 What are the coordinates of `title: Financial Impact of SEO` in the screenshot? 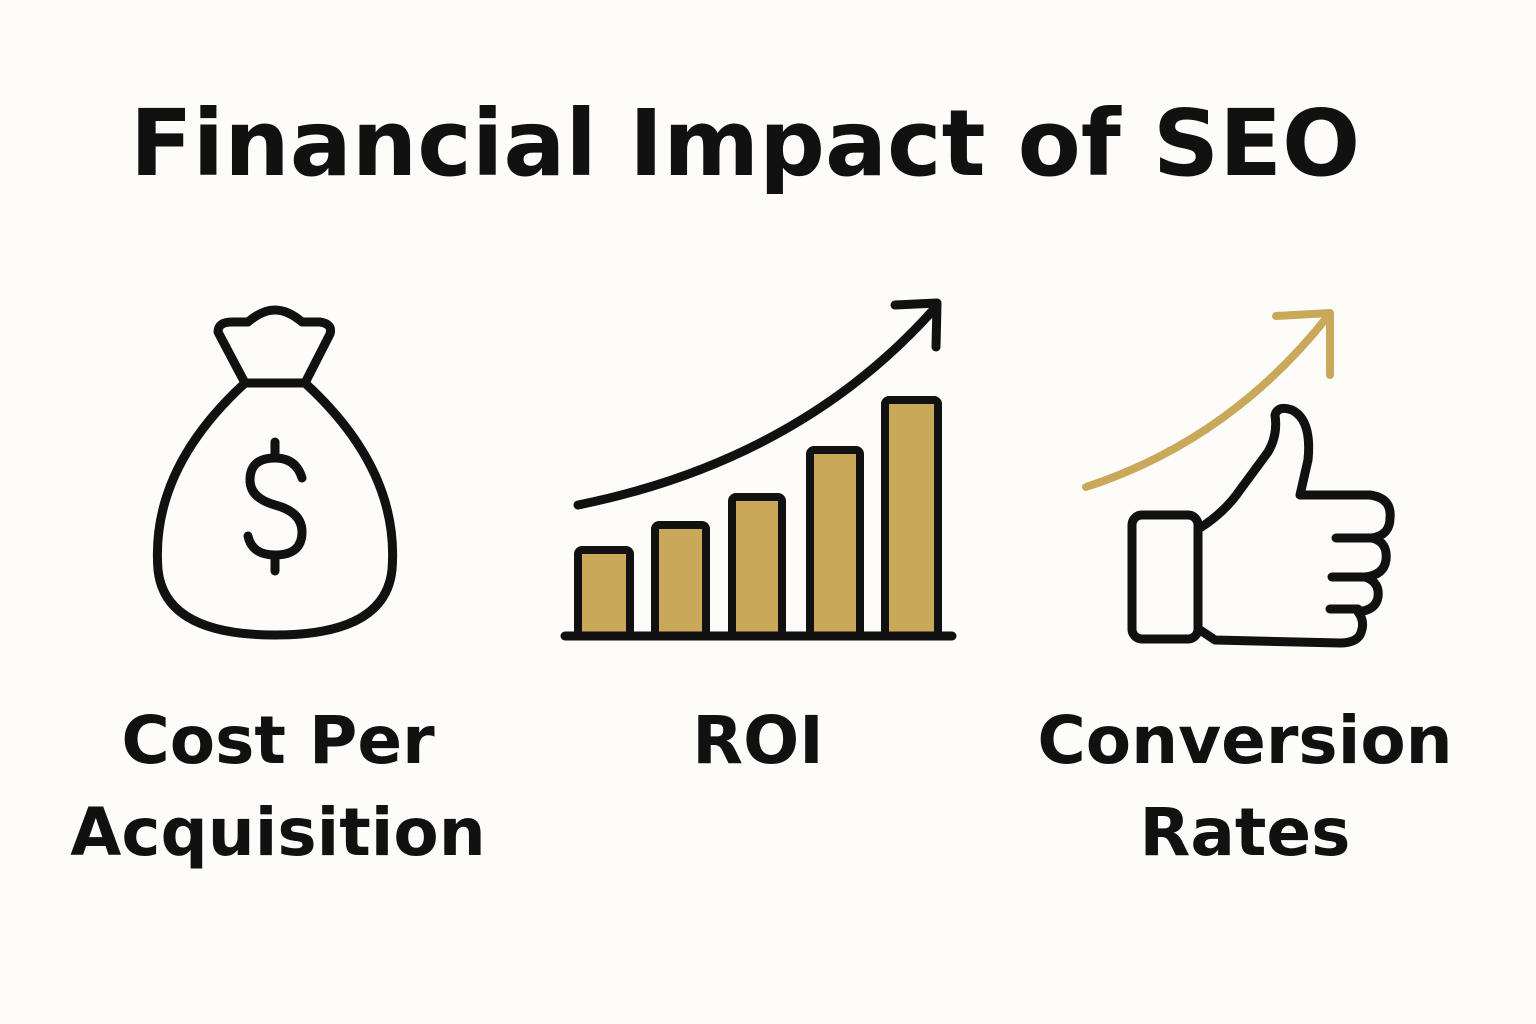 It's located at (745, 143).